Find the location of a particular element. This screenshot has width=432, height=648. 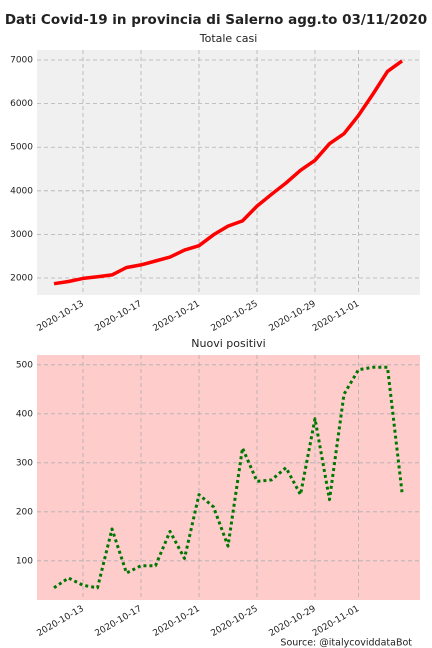

y-tick-label: 4000 is located at coordinates (21, 191).